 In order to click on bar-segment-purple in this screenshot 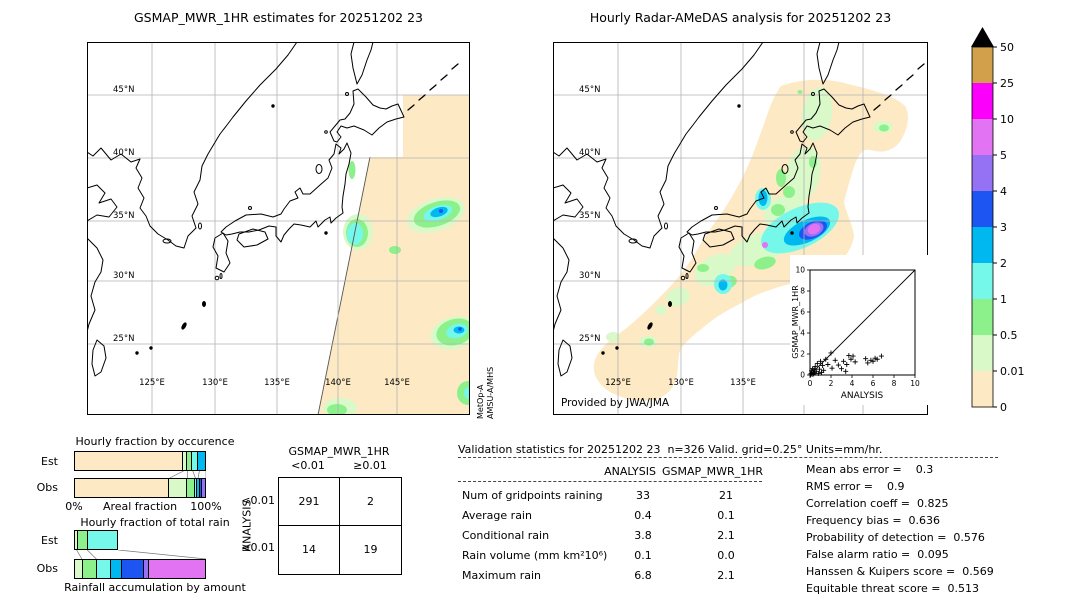, I will do `click(203, 488)`.